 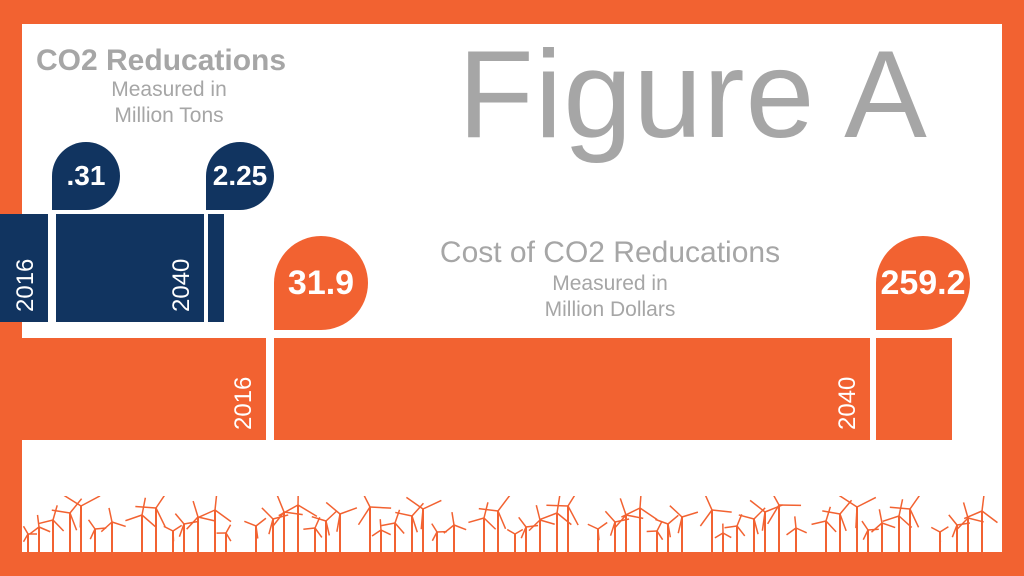 What do you see at coordinates (169, 89) in the screenshot?
I see `co2-chart-subtitle-line1: Measured in` at bounding box center [169, 89].